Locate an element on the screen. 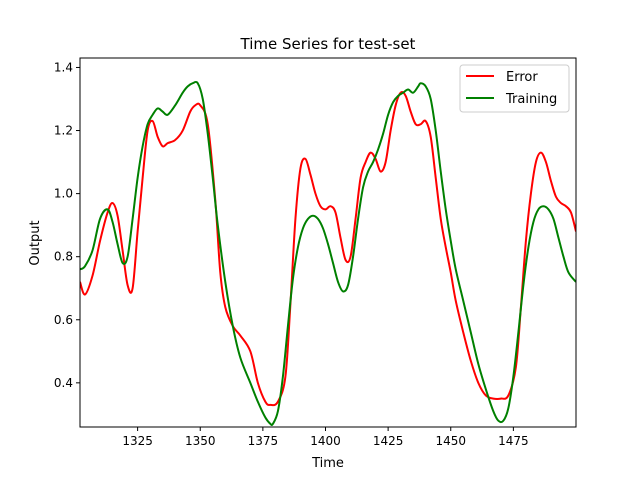 This screenshot has width=640, height=480. legend: Error Training is located at coordinates (514, 88).